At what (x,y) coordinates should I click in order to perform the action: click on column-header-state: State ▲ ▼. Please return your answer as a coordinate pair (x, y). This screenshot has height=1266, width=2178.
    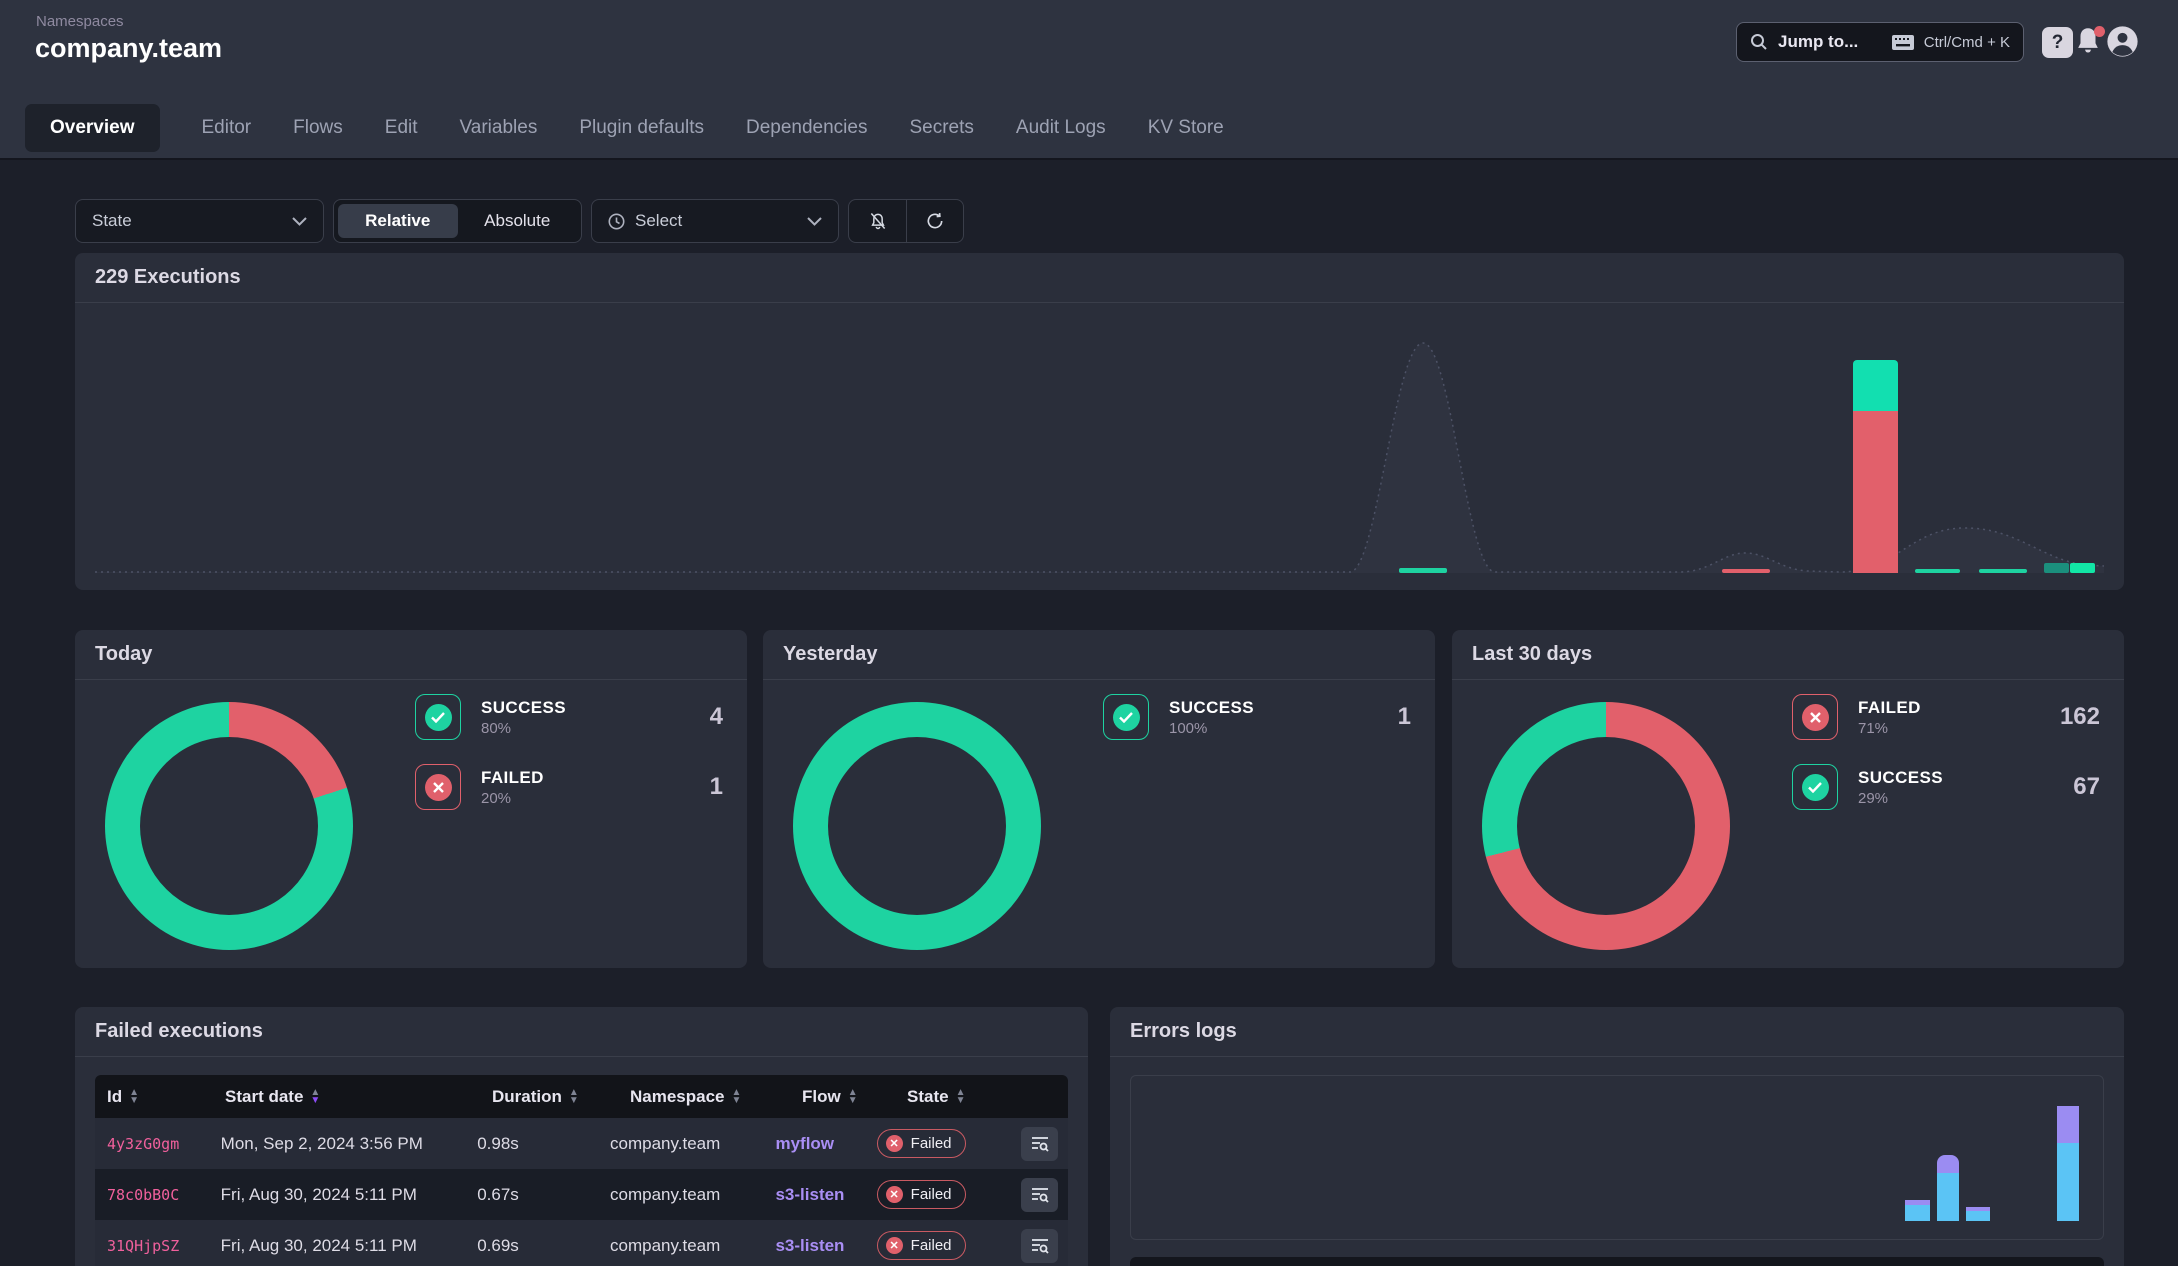
    Looking at the image, I should click on (936, 1096).